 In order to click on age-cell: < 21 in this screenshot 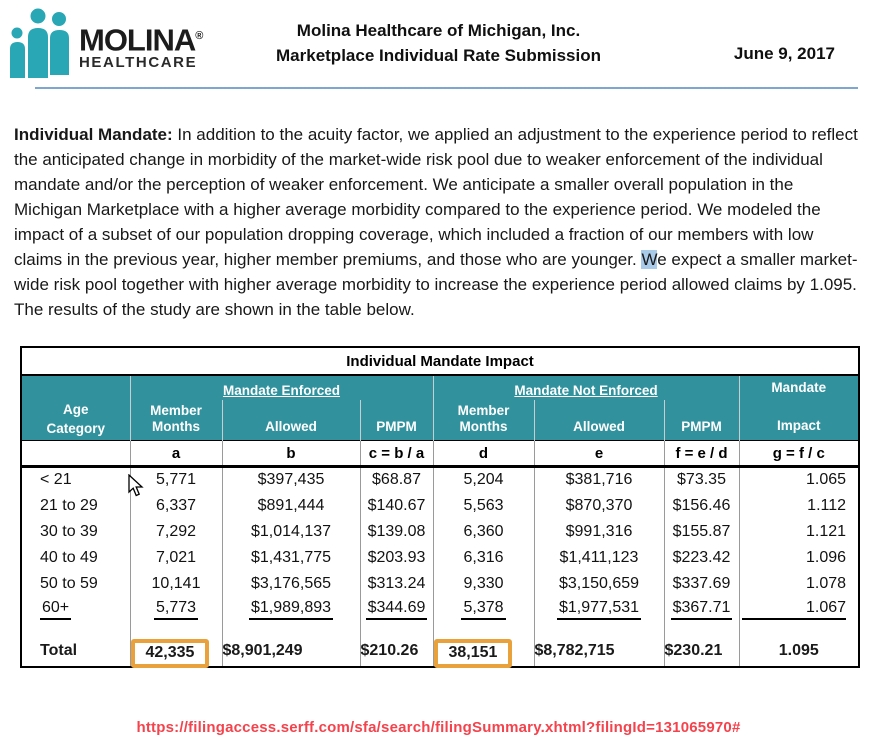, I will do `click(56, 480)`.